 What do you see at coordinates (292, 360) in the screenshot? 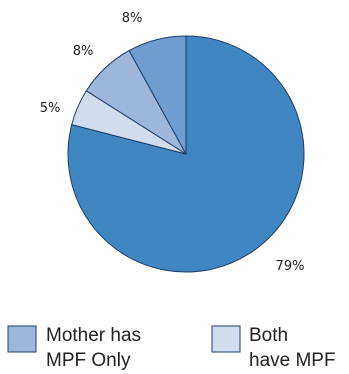
I see `legend-label-2-line-2: have MPF` at bounding box center [292, 360].